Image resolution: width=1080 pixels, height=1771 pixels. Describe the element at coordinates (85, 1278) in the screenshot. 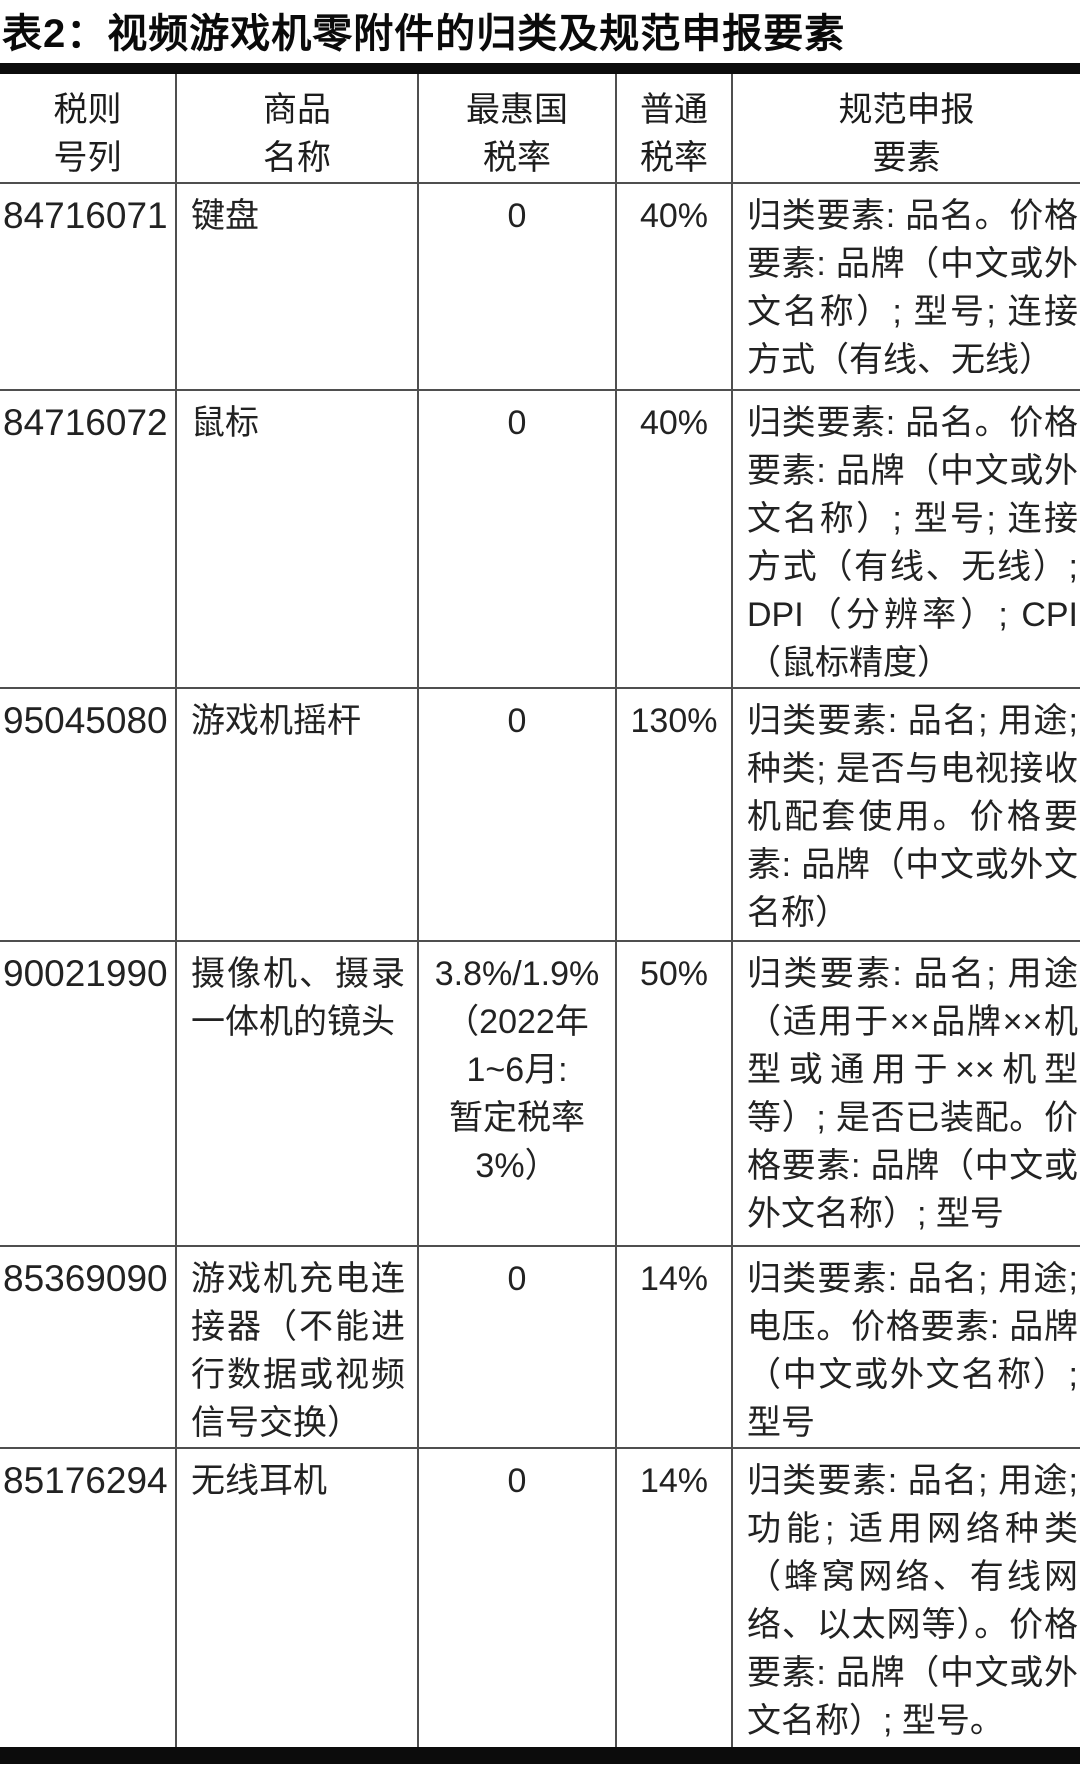

I see `cell-tariff-code: 85369090` at that location.